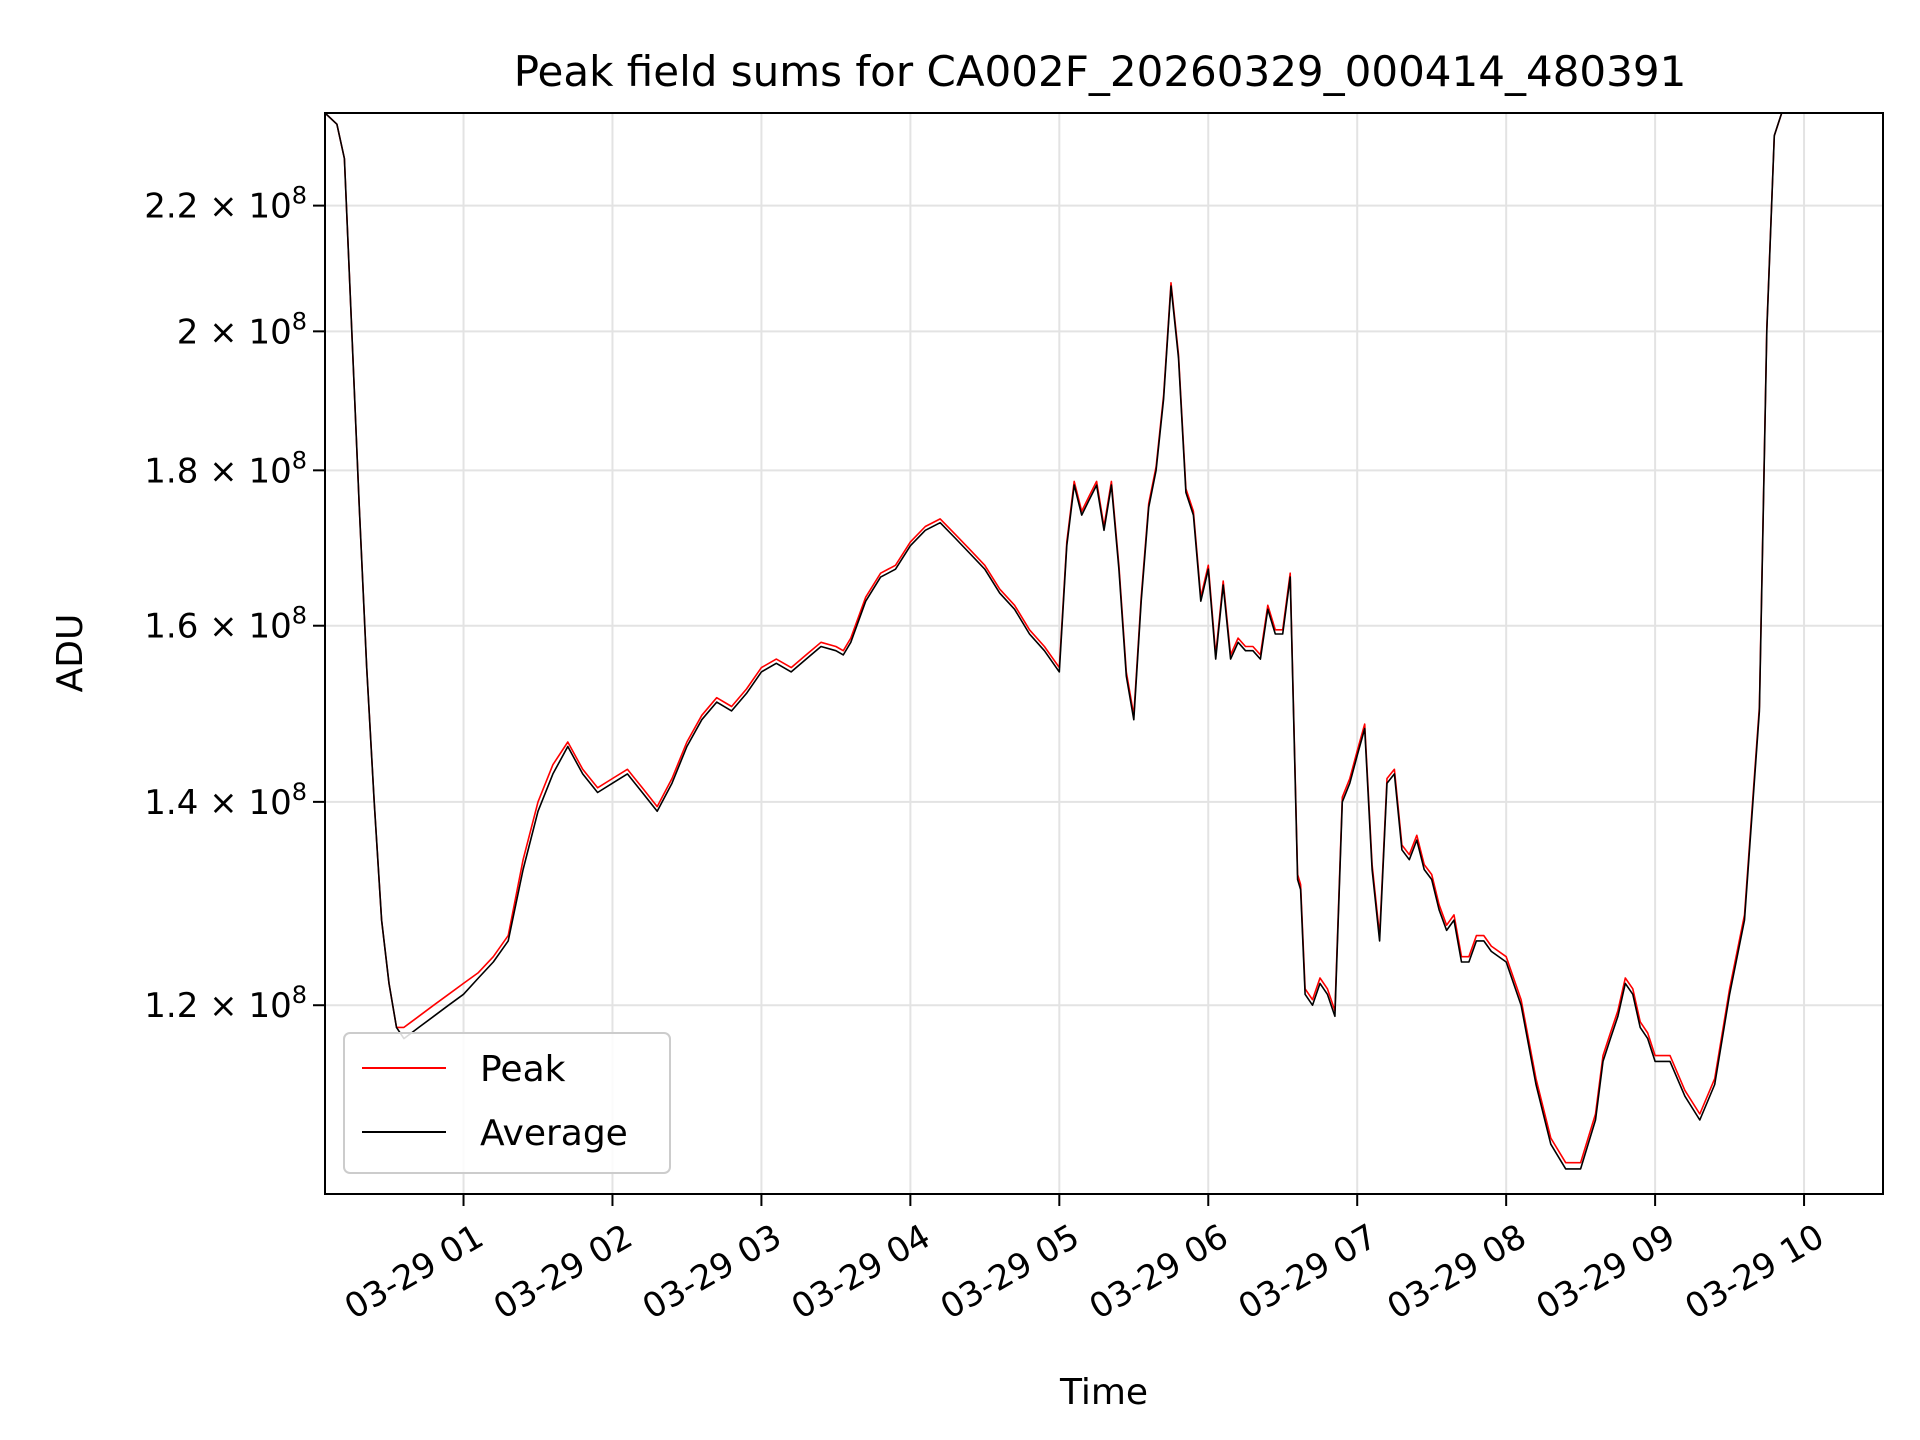 The image size is (1920, 1440). Describe the element at coordinates (507, 1103) in the screenshot. I see `legend: Peak Average` at that location.